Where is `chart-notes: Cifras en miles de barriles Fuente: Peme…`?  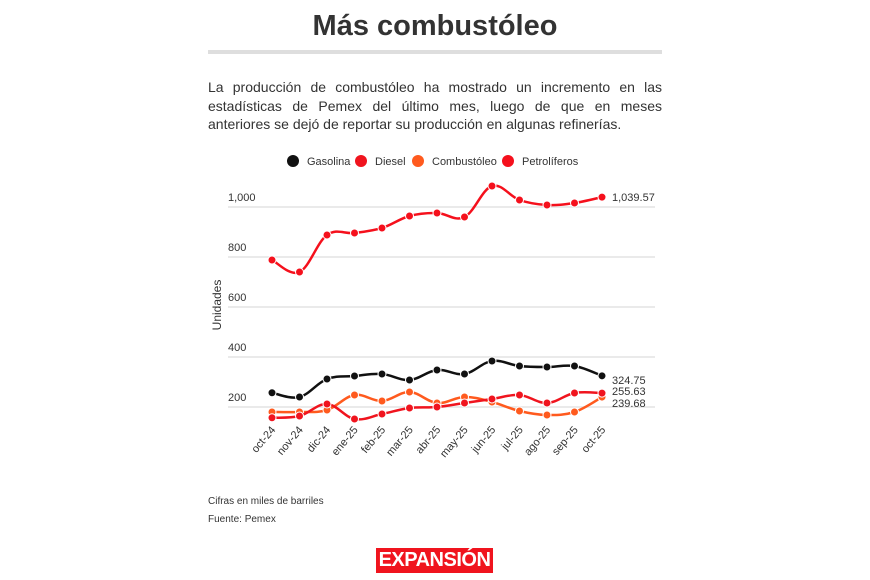 chart-notes: Cifras en miles de barriles Fuente: Peme… is located at coordinates (266, 511).